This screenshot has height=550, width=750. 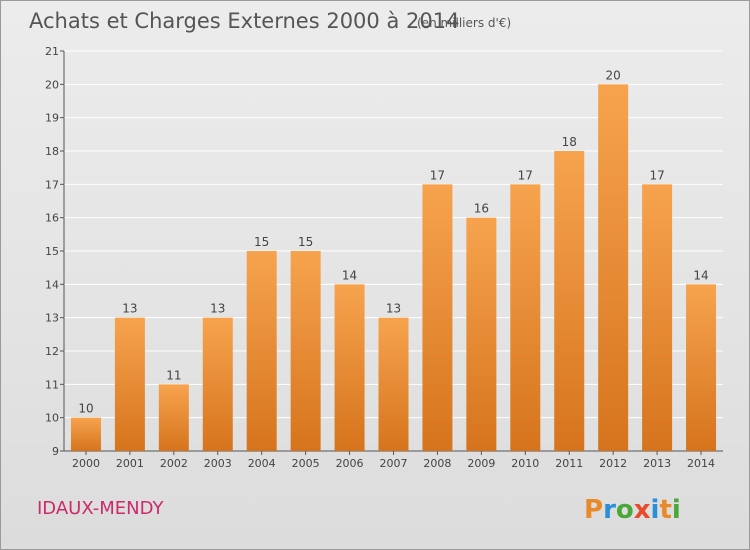 I want to click on y-tick-layer: 9 10 11 12 13 14 15 16 17 18 19 20 21, so click(x=54, y=251).